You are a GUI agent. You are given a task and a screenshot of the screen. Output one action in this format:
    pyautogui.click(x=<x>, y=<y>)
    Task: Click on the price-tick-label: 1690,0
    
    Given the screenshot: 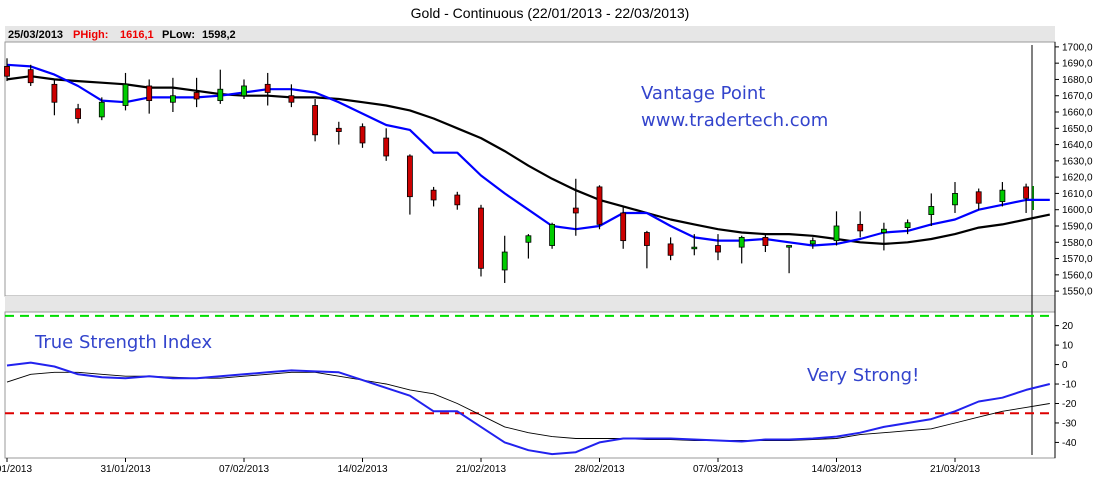 What is the action you would take?
    pyautogui.click(x=1077, y=64)
    